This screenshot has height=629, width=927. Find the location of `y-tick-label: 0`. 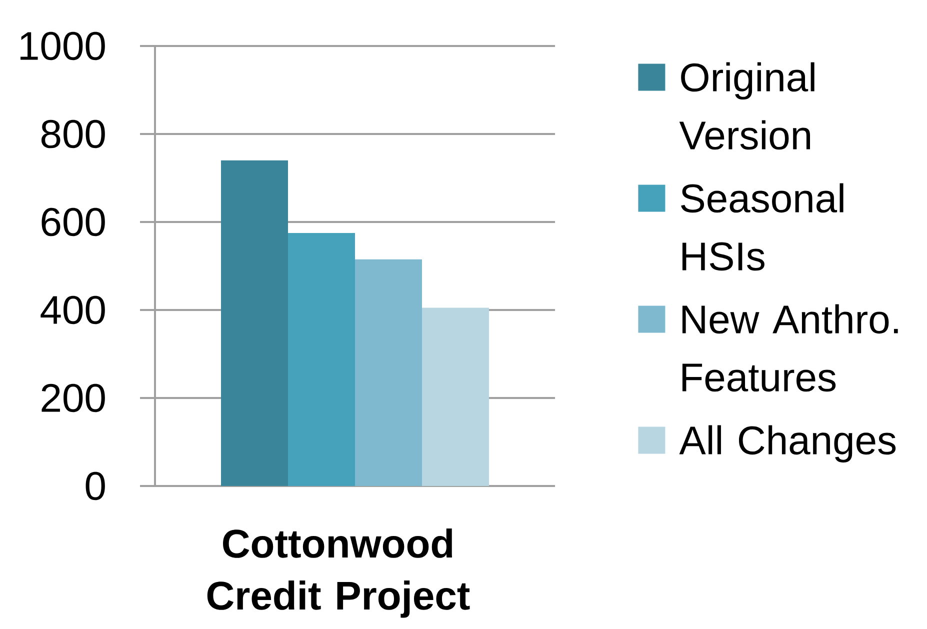

y-tick-label: 0 is located at coordinates (95, 486).